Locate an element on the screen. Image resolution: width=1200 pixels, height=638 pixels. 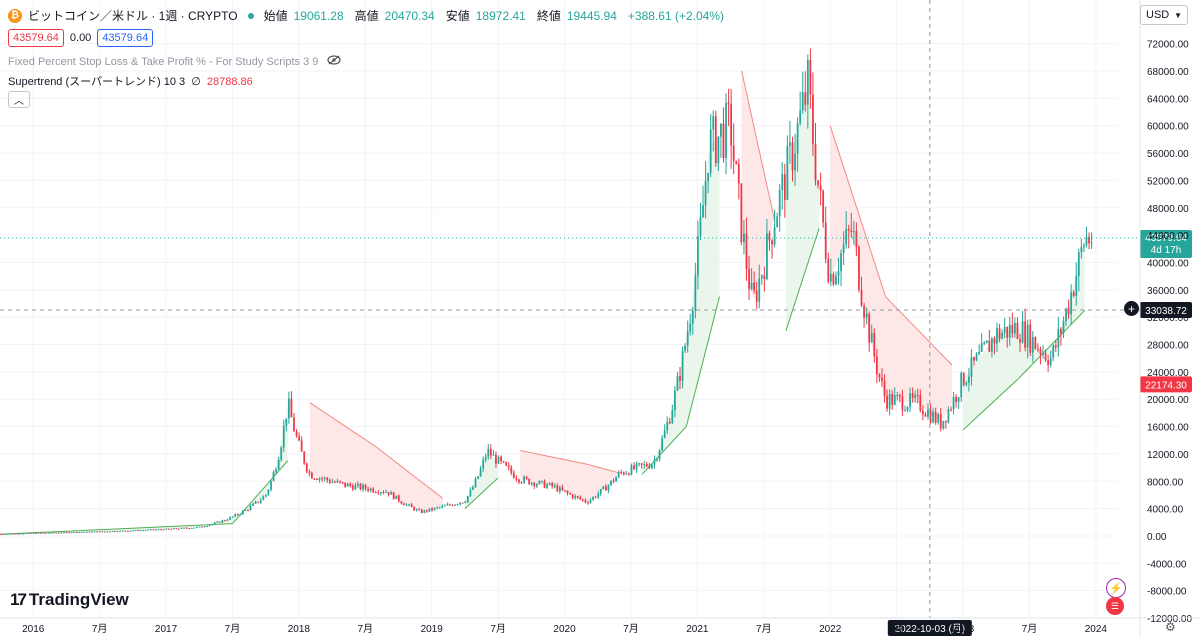
price-tick-label: 56000.00 is located at coordinates (1168, 154).